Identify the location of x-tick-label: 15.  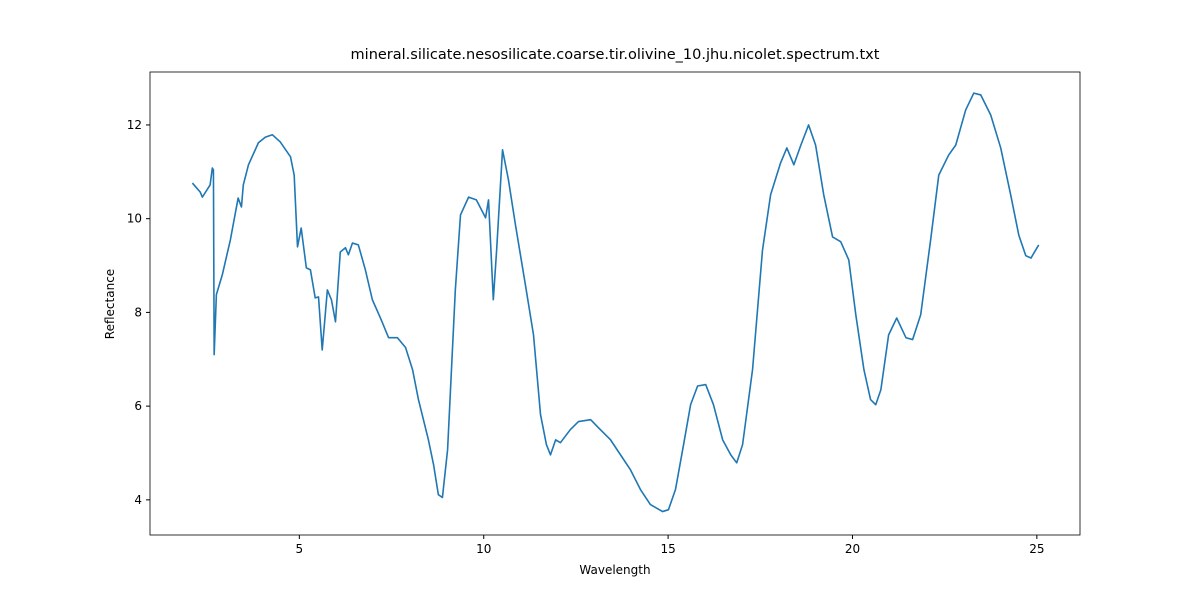
(667, 549).